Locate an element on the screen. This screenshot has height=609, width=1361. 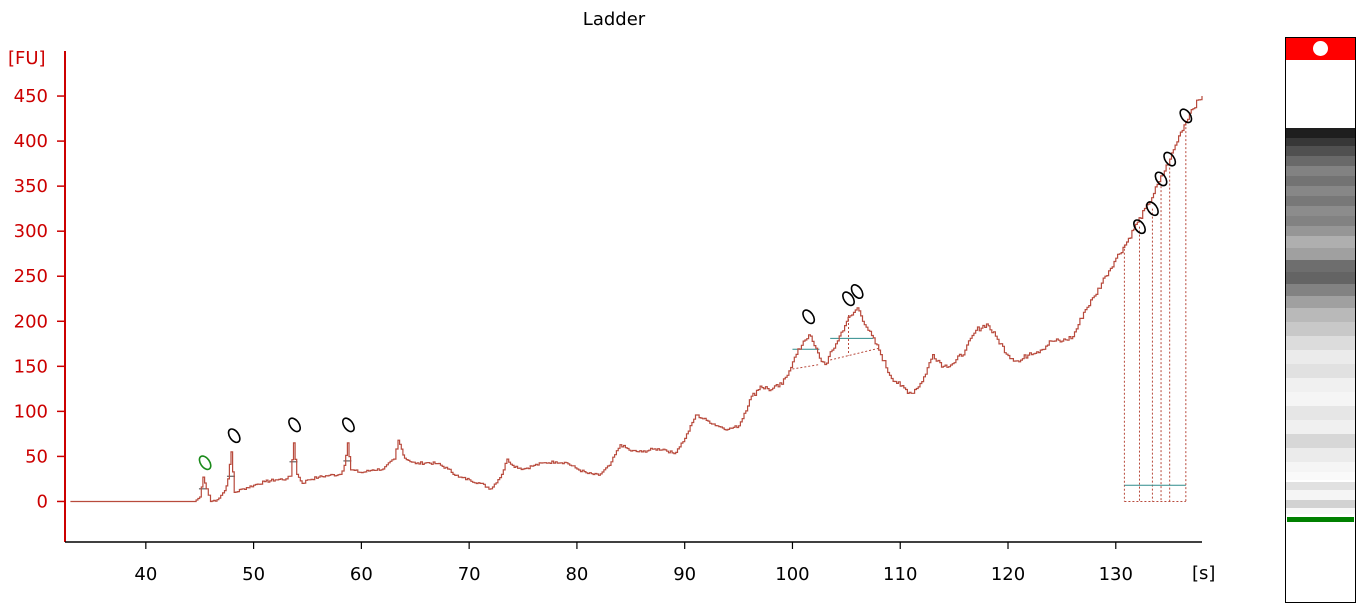
x-tick-label: 100 is located at coordinates (792, 574).